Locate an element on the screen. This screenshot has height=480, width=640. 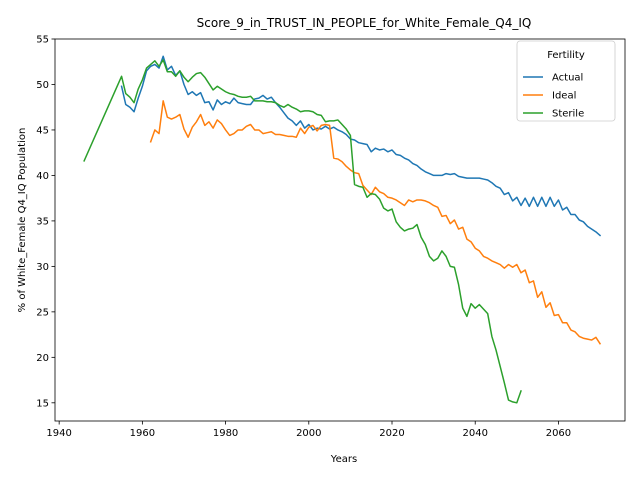
x-tick-label: 2060 is located at coordinates (558, 433).